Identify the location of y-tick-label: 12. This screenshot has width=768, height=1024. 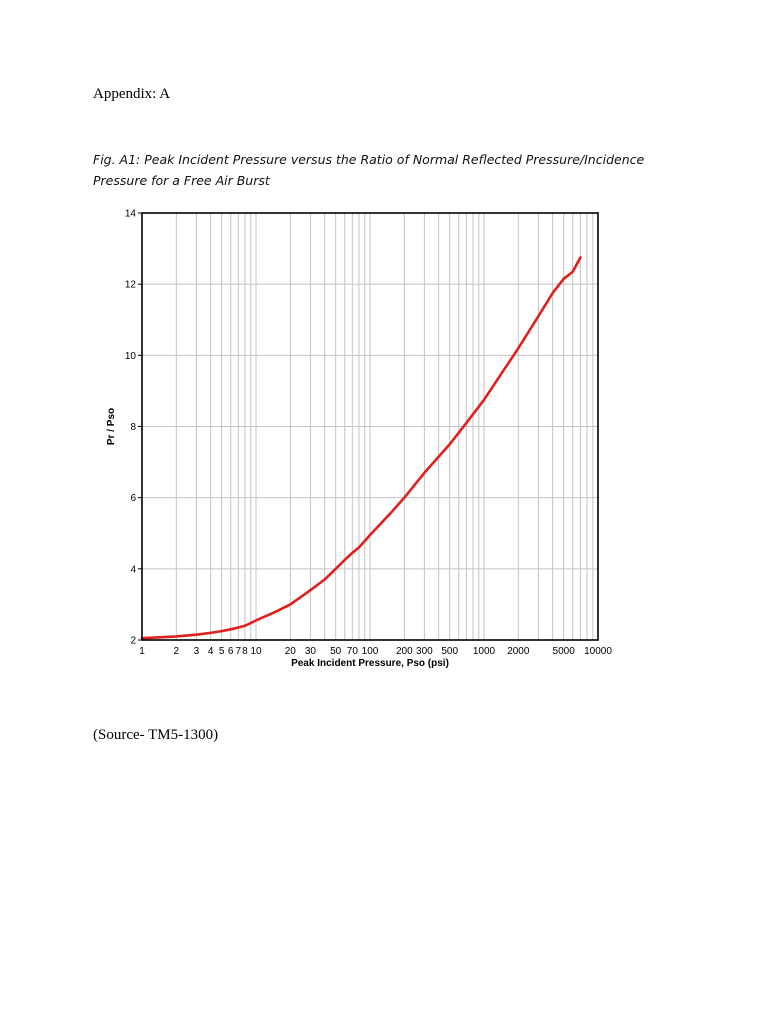
(131, 285).